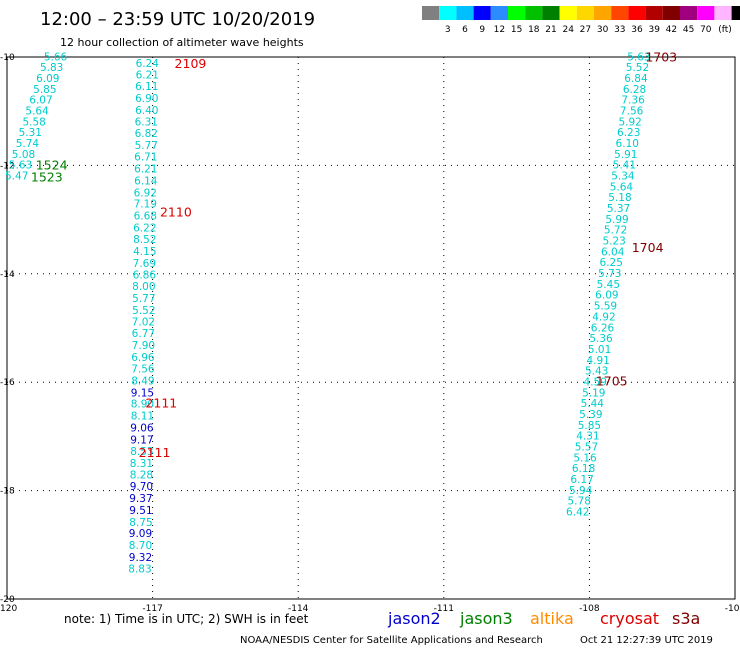 The image size is (740, 650). I want to click on swh-value: 6.86, so click(145, 276).